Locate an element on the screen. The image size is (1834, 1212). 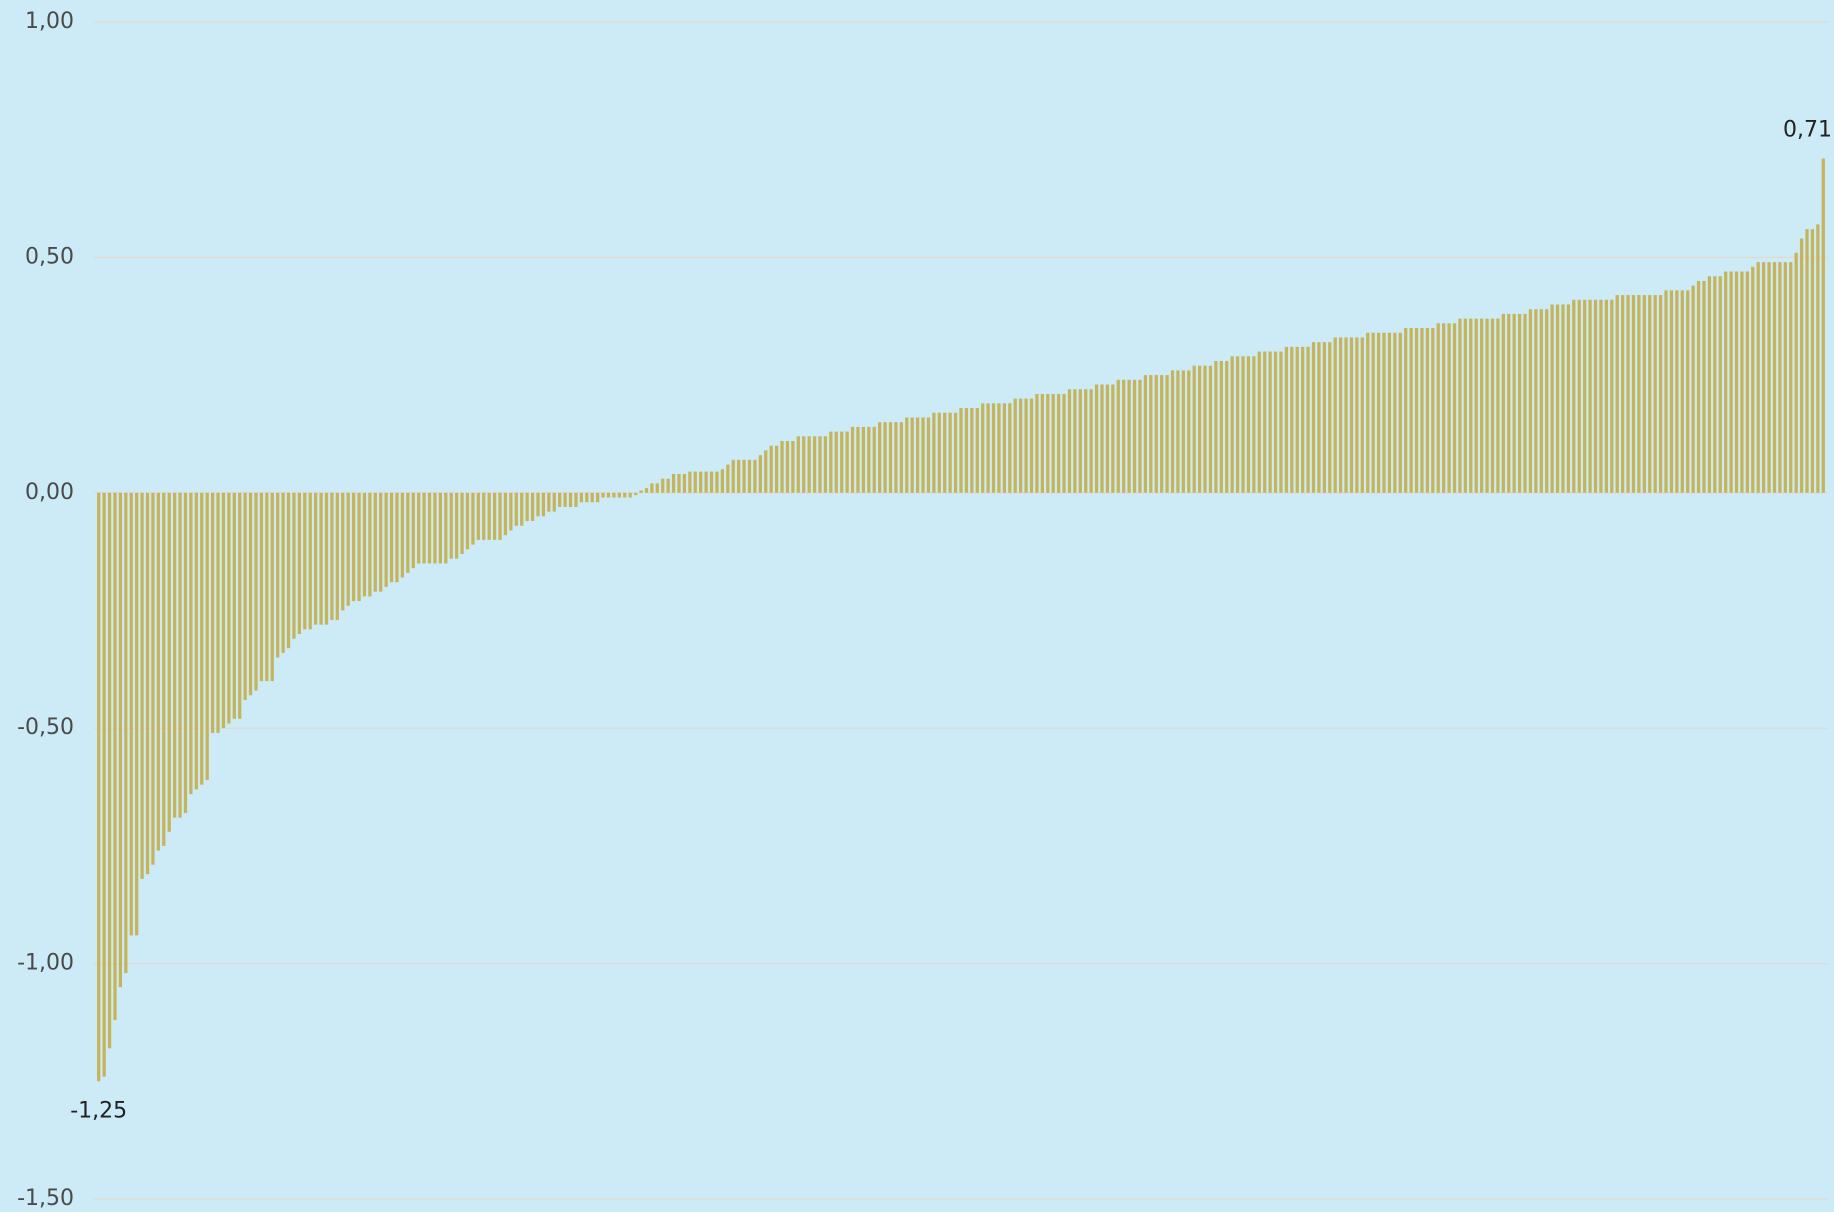
y-tick-label: 0,50 is located at coordinates (49, 256).